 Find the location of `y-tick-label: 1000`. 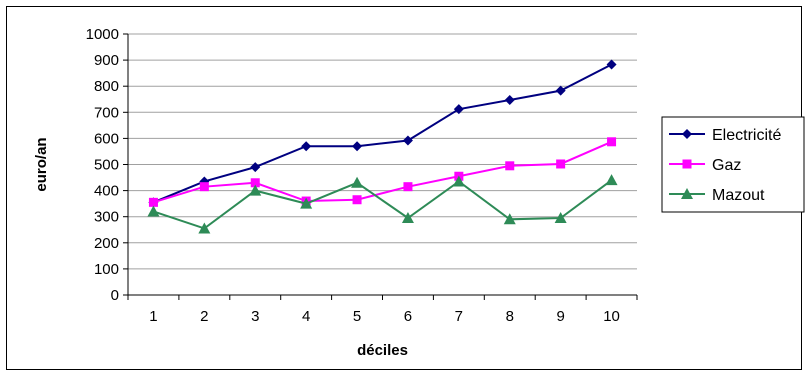

y-tick-label: 1000 is located at coordinates (102, 34).